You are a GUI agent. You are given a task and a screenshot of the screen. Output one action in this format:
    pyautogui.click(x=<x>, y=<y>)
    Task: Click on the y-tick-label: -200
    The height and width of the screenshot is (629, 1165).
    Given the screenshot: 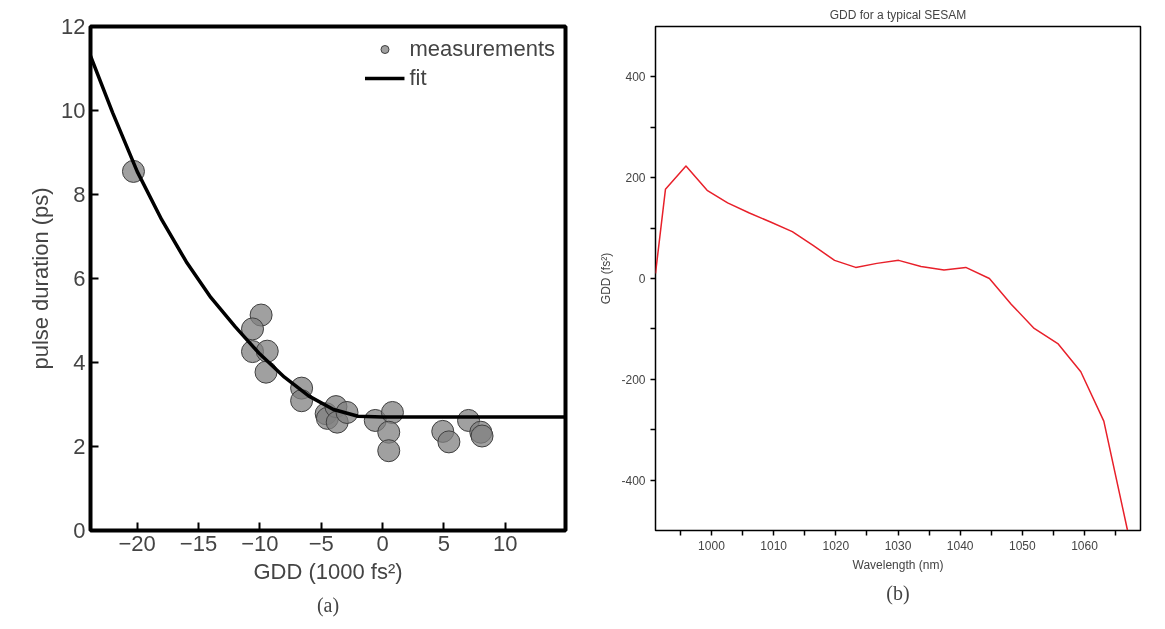 What is the action you would take?
    pyautogui.click(x=633, y=379)
    